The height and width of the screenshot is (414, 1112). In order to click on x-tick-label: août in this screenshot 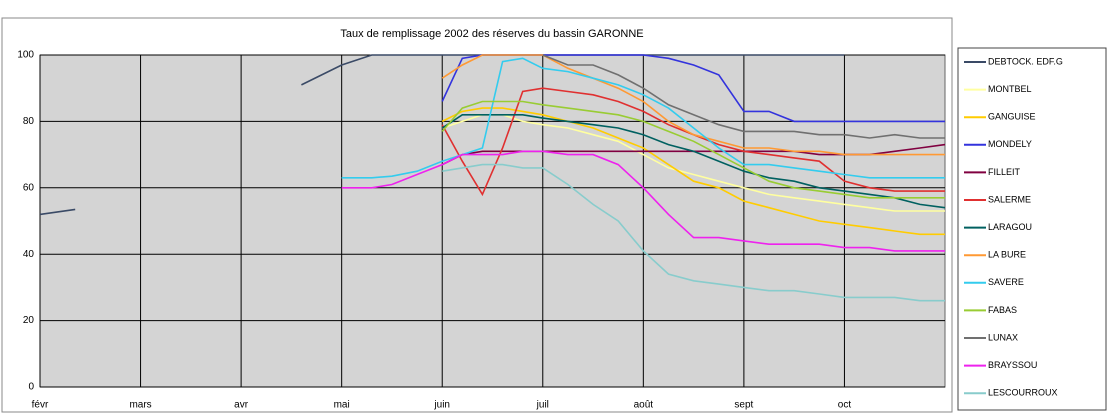, I will do `click(644, 405)`.